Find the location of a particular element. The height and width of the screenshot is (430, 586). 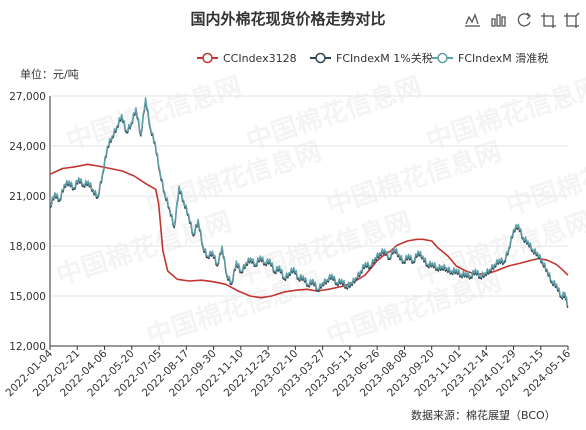

toolbox is located at coordinates (522, 20).